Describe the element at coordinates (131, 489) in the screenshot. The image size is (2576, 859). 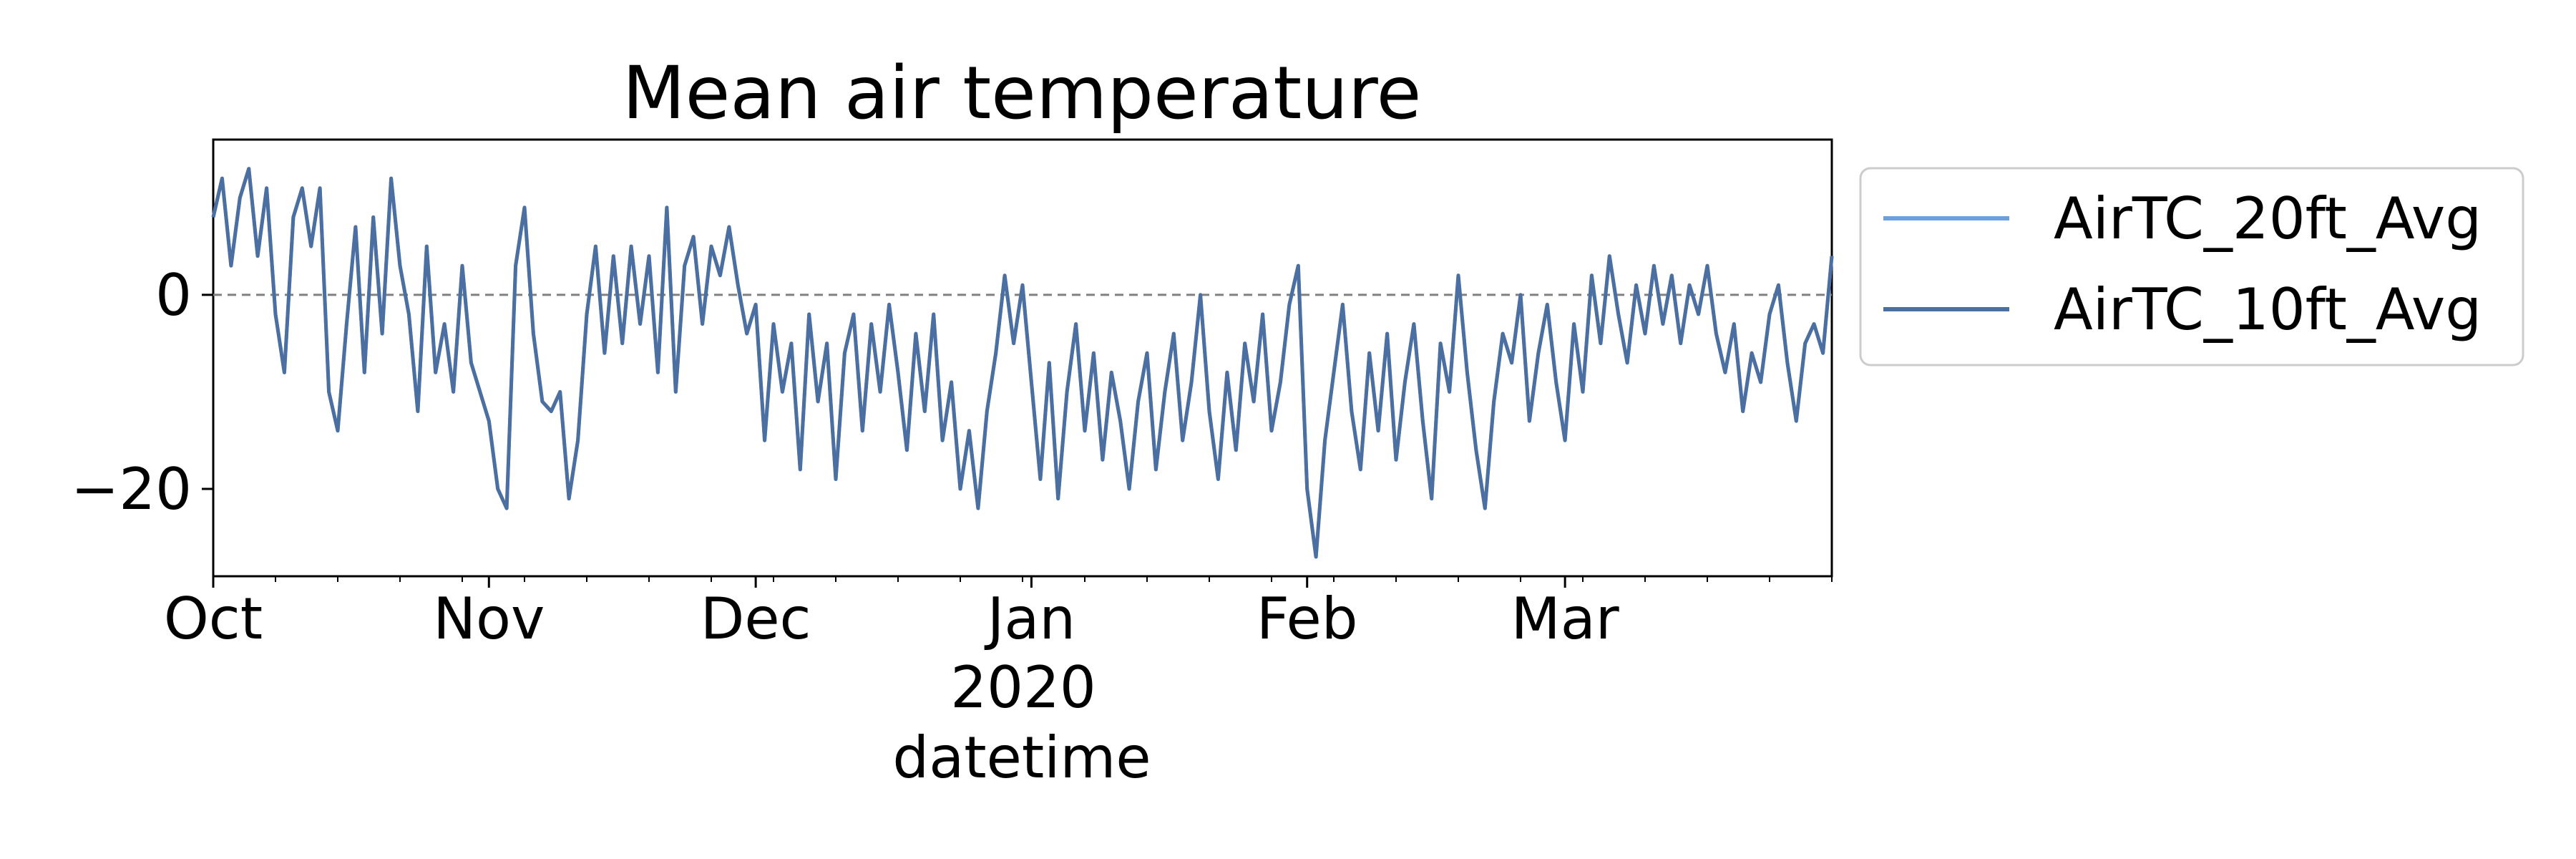
I see `y-tick-label-1: −20` at that location.